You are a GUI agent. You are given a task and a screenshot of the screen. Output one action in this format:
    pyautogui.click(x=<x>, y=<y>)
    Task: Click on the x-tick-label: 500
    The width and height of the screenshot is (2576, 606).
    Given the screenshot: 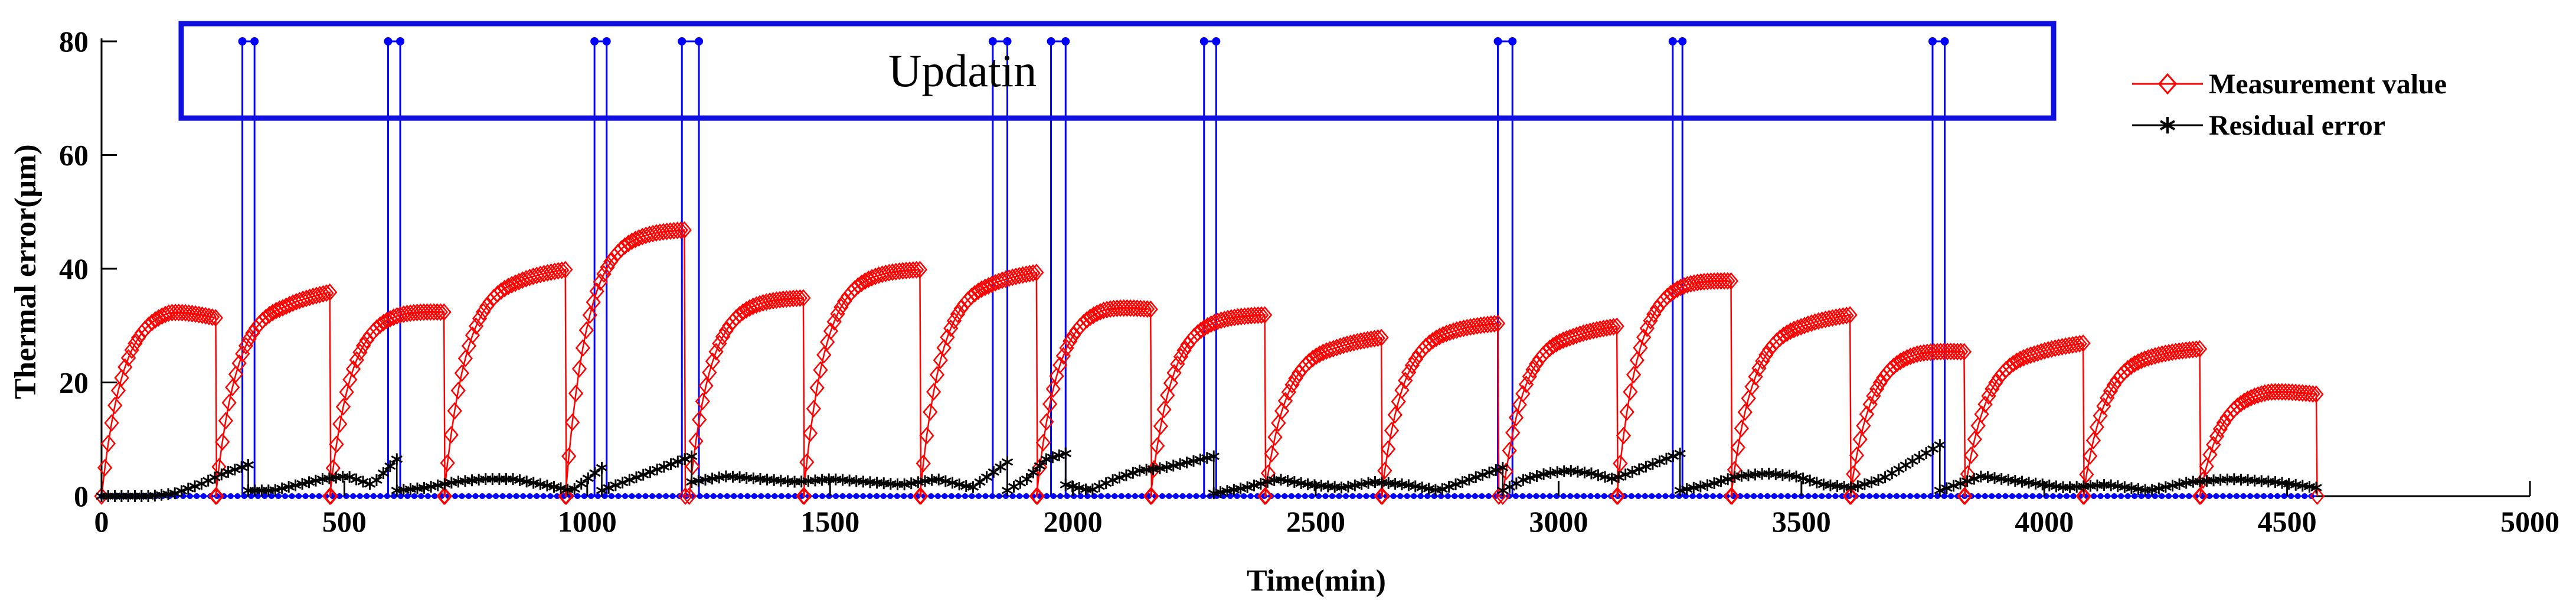 What is the action you would take?
    pyautogui.click(x=344, y=521)
    